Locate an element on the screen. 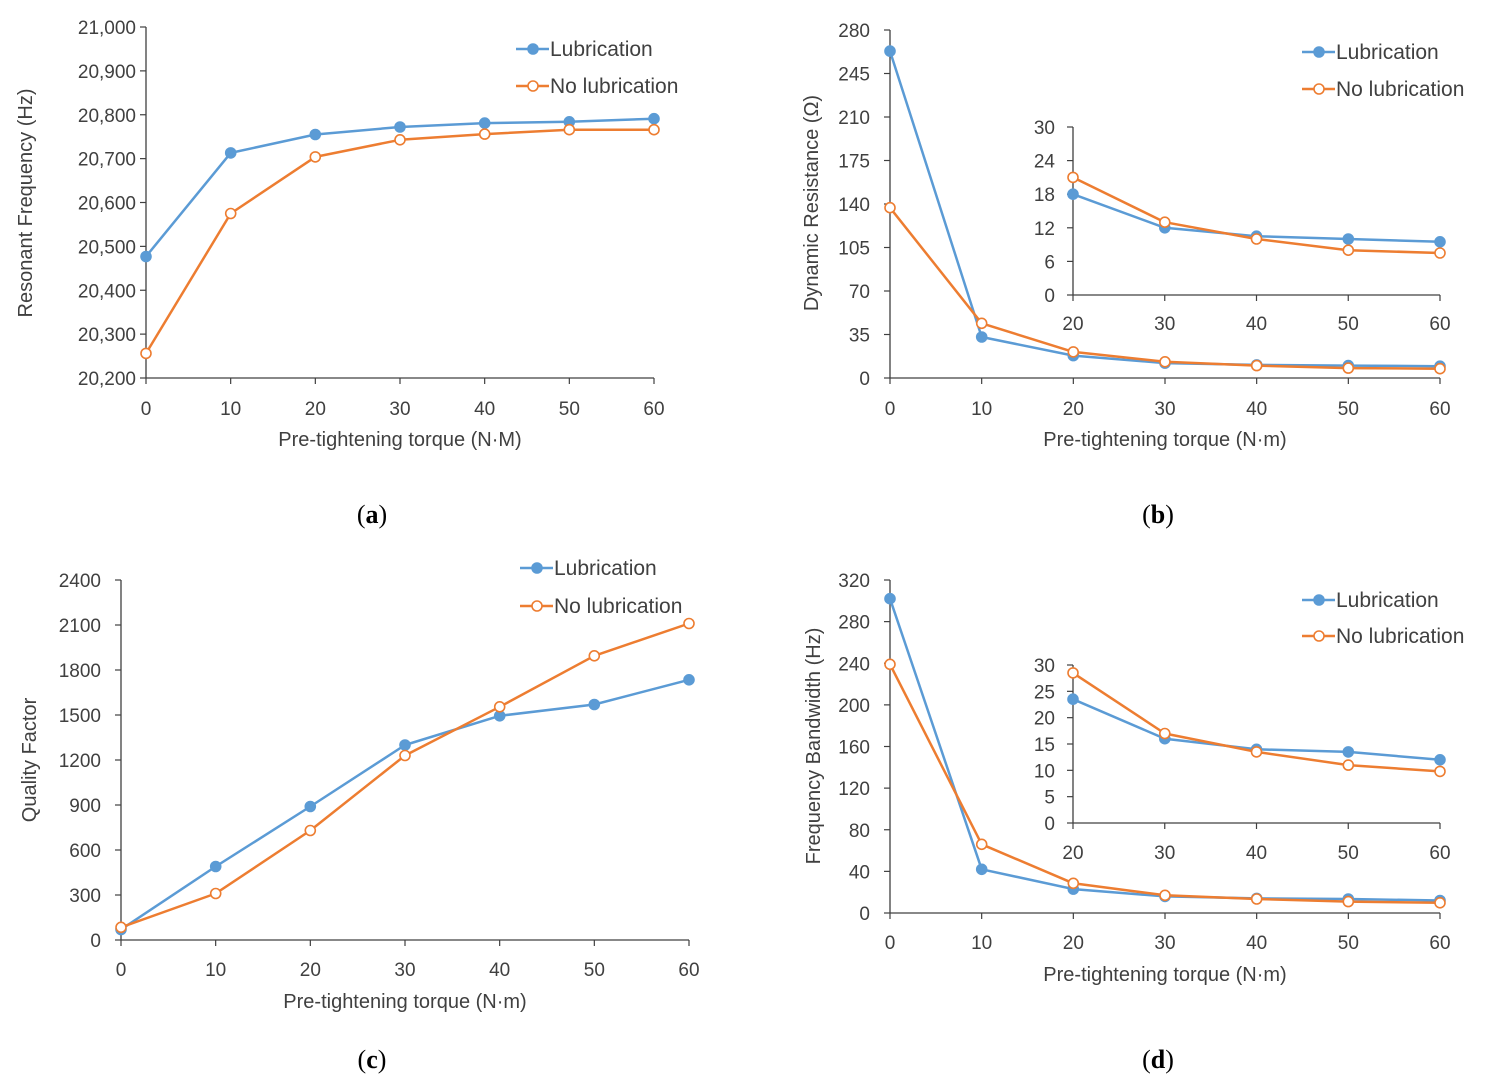 The height and width of the screenshot is (1080, 1493). y-tick-label: 1200 is located at coordinates (80, 761).